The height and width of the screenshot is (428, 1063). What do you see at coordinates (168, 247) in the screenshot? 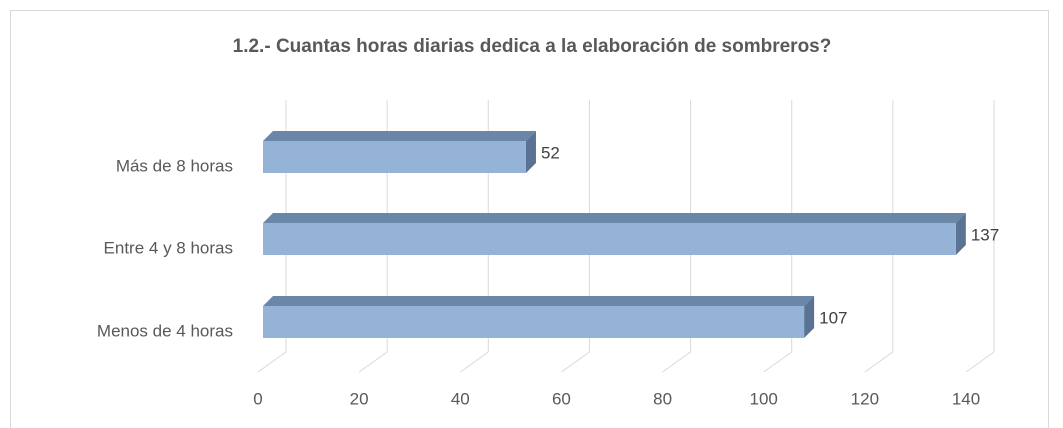
I see `y-tick-label: Entre 4 y 8 horas` at bounding box center [168, 247].